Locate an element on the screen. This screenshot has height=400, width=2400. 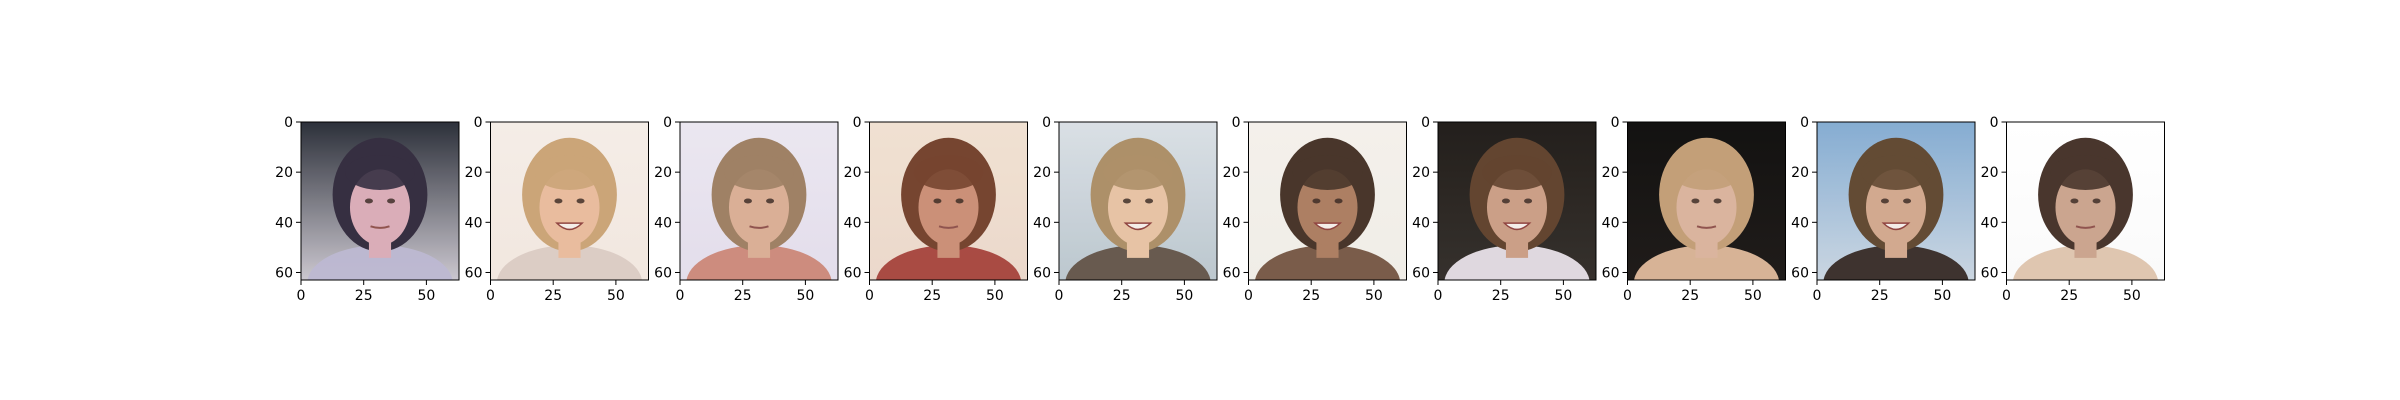
image-panel-3: 0 25 50 0 20 40 60 is located at coordinates (746, 209).